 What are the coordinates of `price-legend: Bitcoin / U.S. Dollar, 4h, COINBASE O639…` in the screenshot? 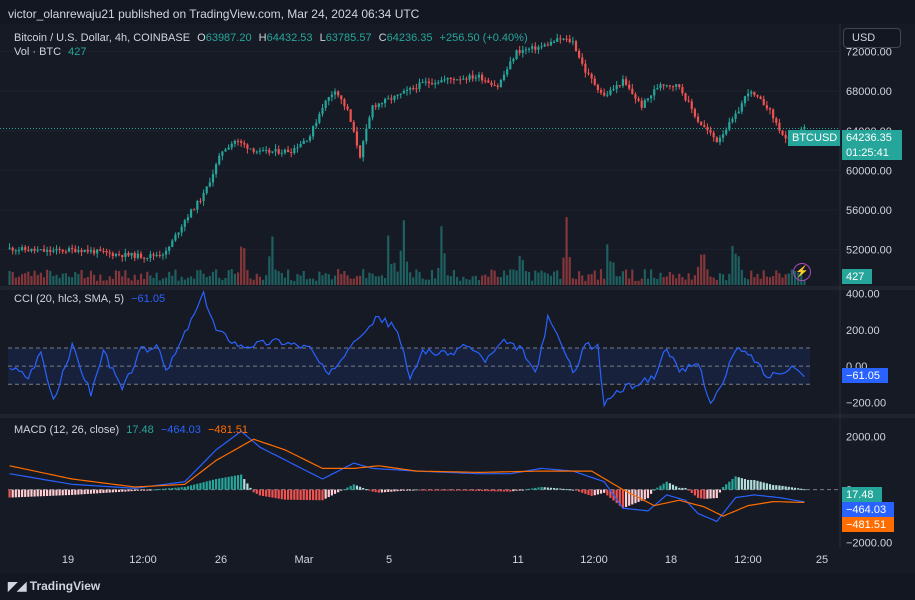 It's located at (271, 38).